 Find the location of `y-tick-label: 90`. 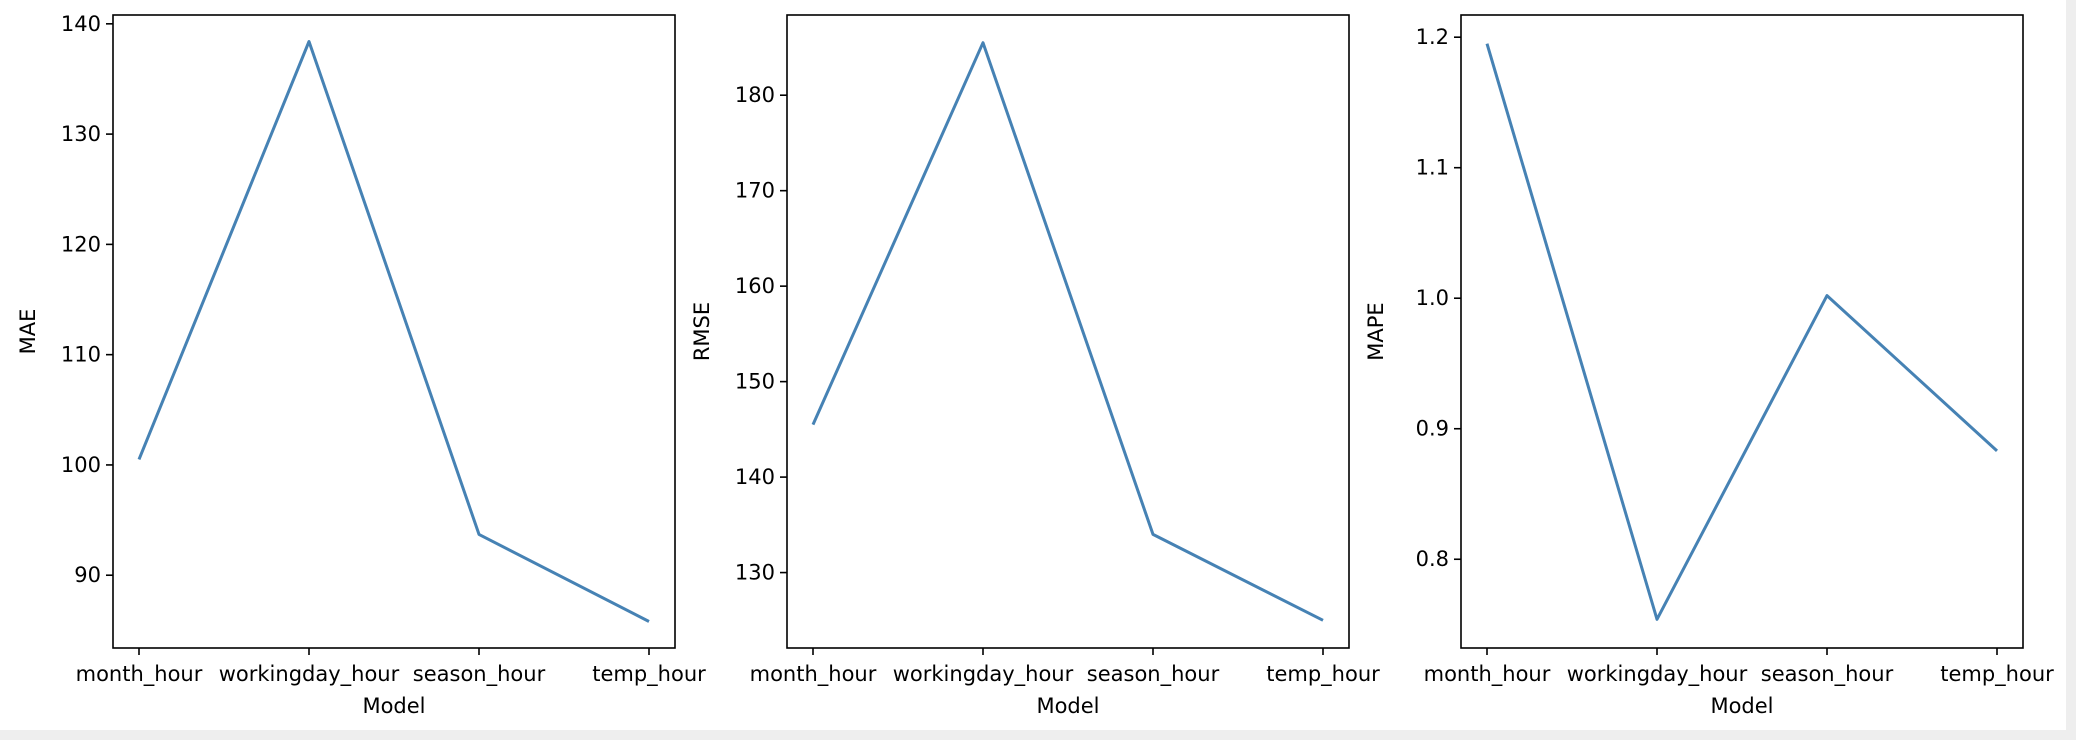

y-tick-label: 90 is located at coordinates (87, 575).